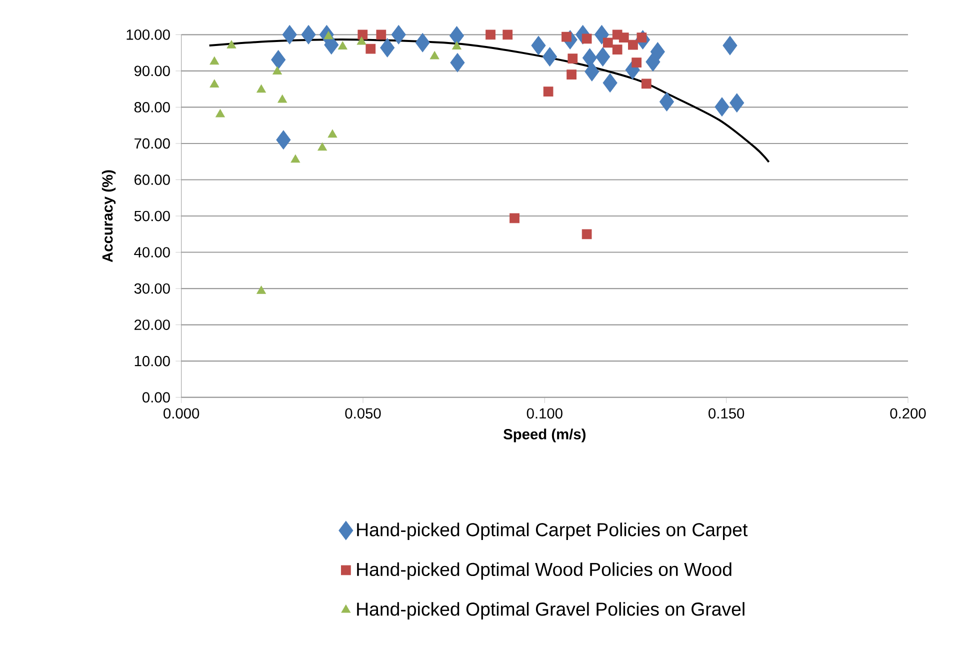  What do you see at coordinates (363, 413) in the screenshot?
I see `x-tick-label: 0.050` at bounding box center [363, 413].